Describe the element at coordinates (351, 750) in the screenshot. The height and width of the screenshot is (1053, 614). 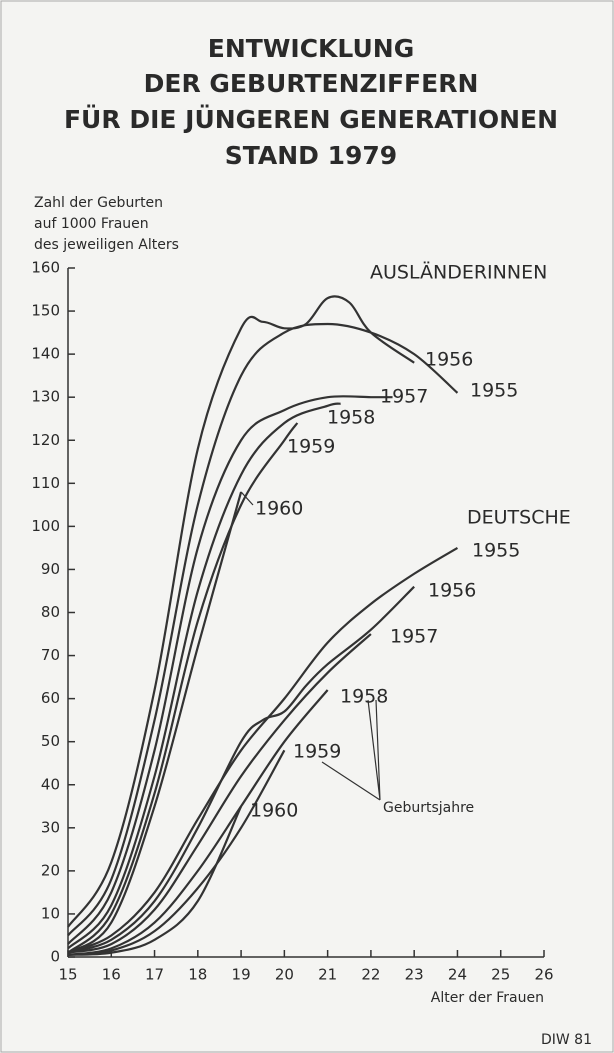
I see `annotation-leader` at that location.